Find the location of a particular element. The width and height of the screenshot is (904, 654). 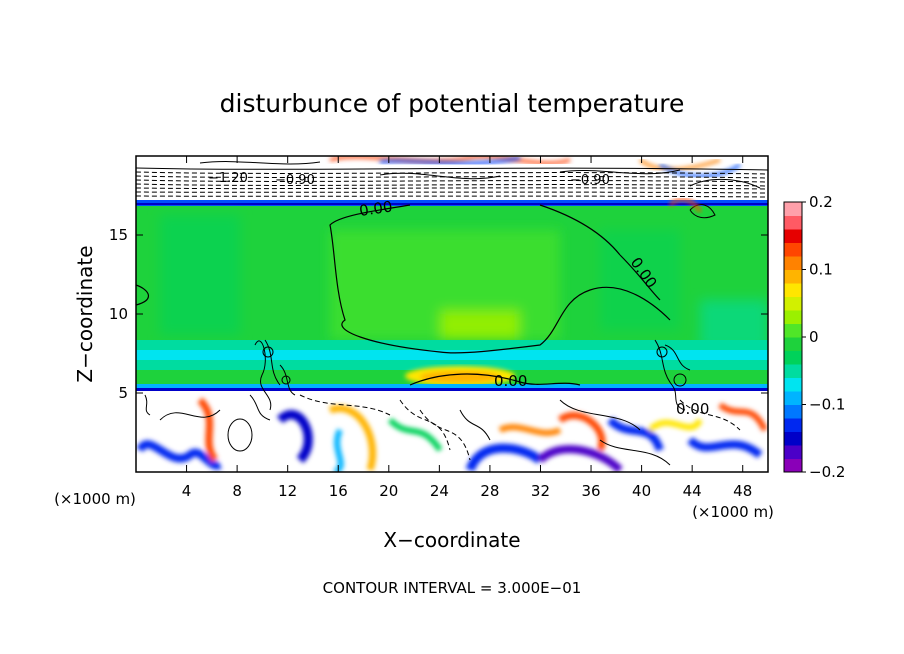

colorbar-tick-label: 0 is located at coordinates (814, 337).